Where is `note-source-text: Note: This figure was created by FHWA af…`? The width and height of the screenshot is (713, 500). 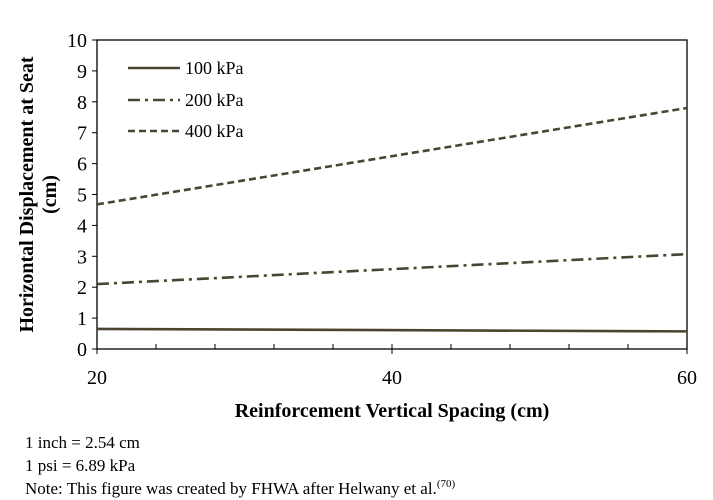 note-source-text: Note: This figure was created by FHWA af… is located at coordinates (231, 488).